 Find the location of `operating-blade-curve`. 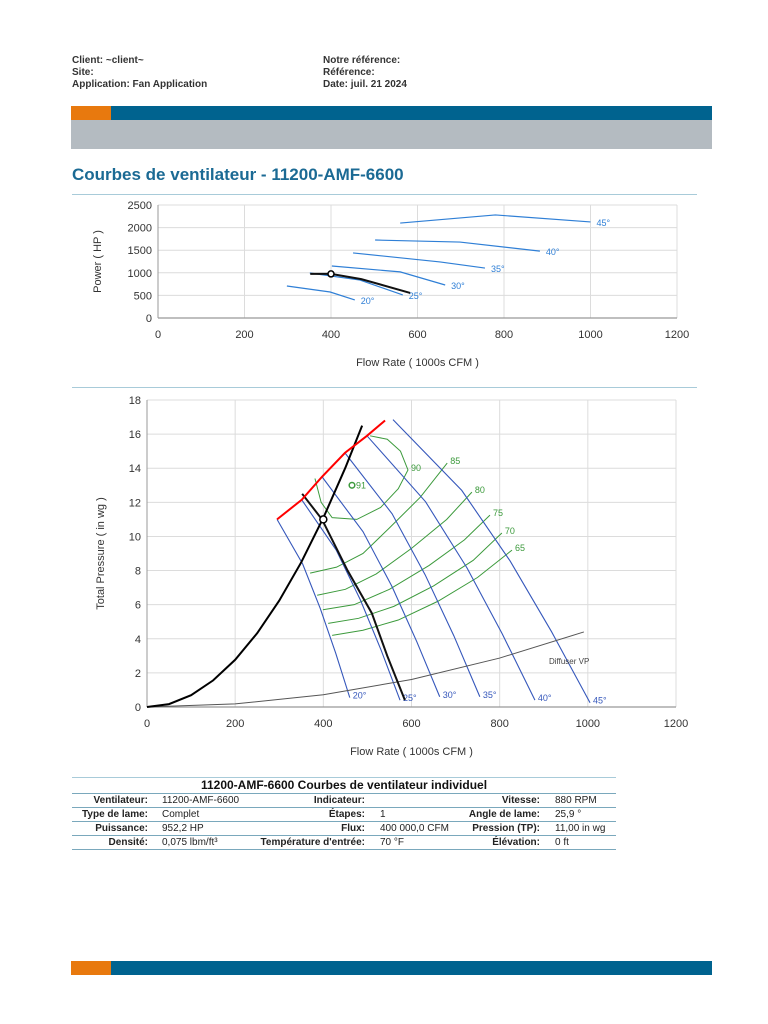

operating-blade-curve is located at coordinates (353, 597).